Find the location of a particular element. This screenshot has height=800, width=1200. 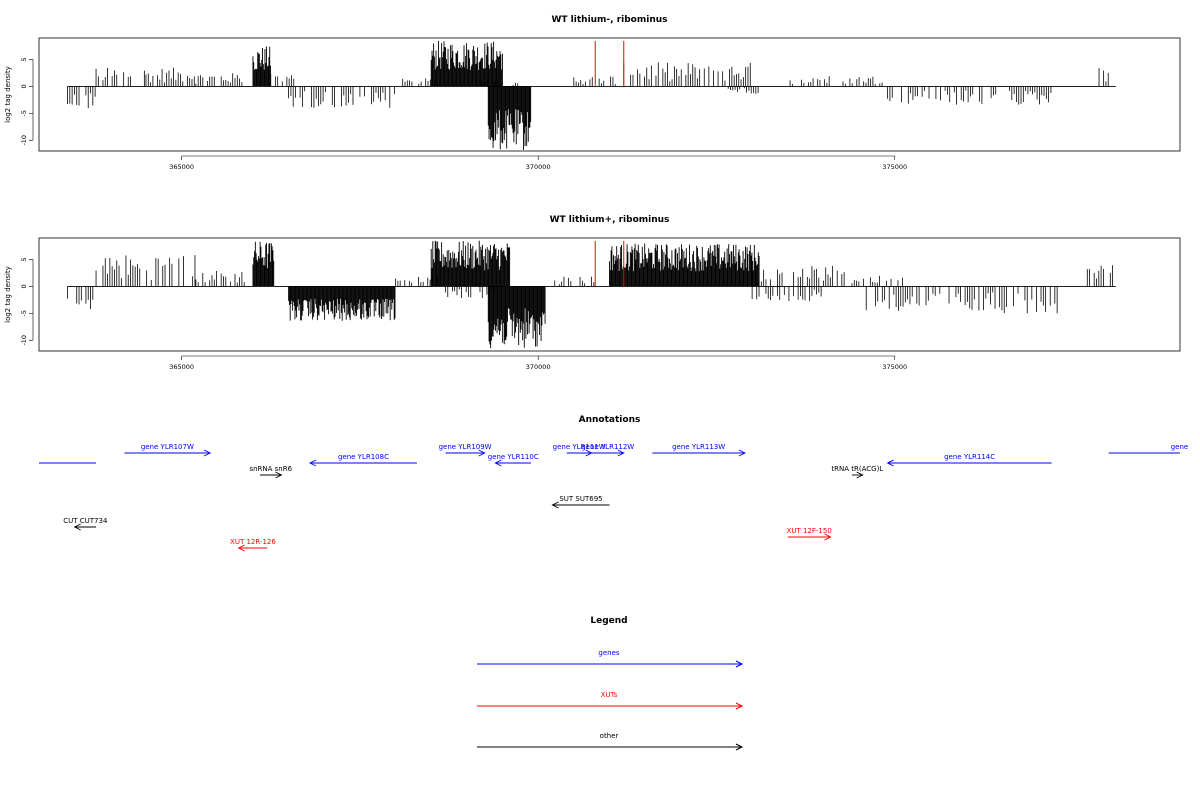

chart-title: WT lithium+, ribominus is located at coordinates (610, 220).